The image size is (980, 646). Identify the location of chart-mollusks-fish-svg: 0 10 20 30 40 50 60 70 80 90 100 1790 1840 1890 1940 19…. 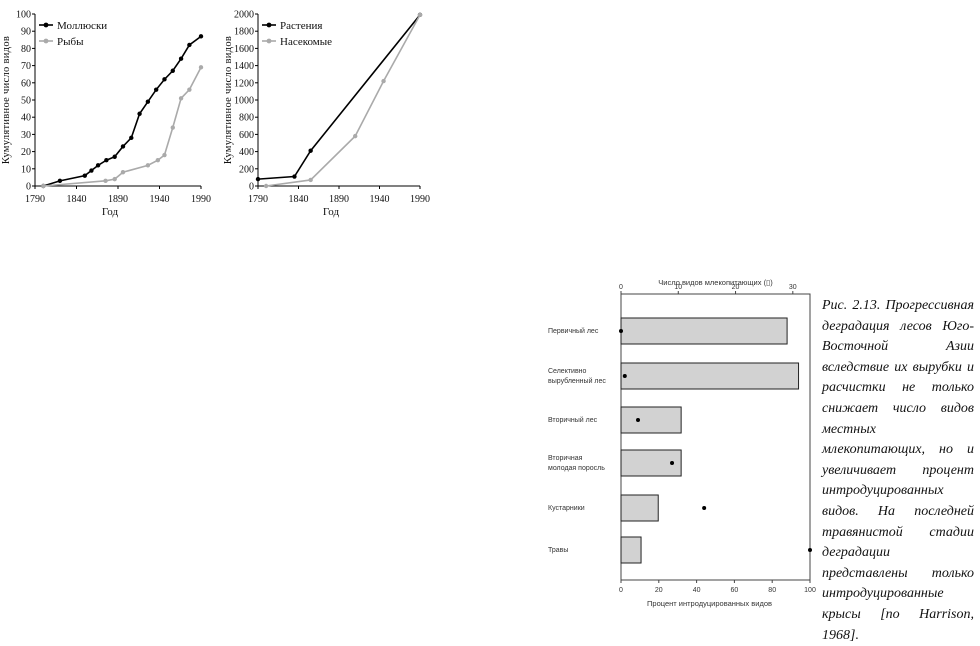
(106, 114).